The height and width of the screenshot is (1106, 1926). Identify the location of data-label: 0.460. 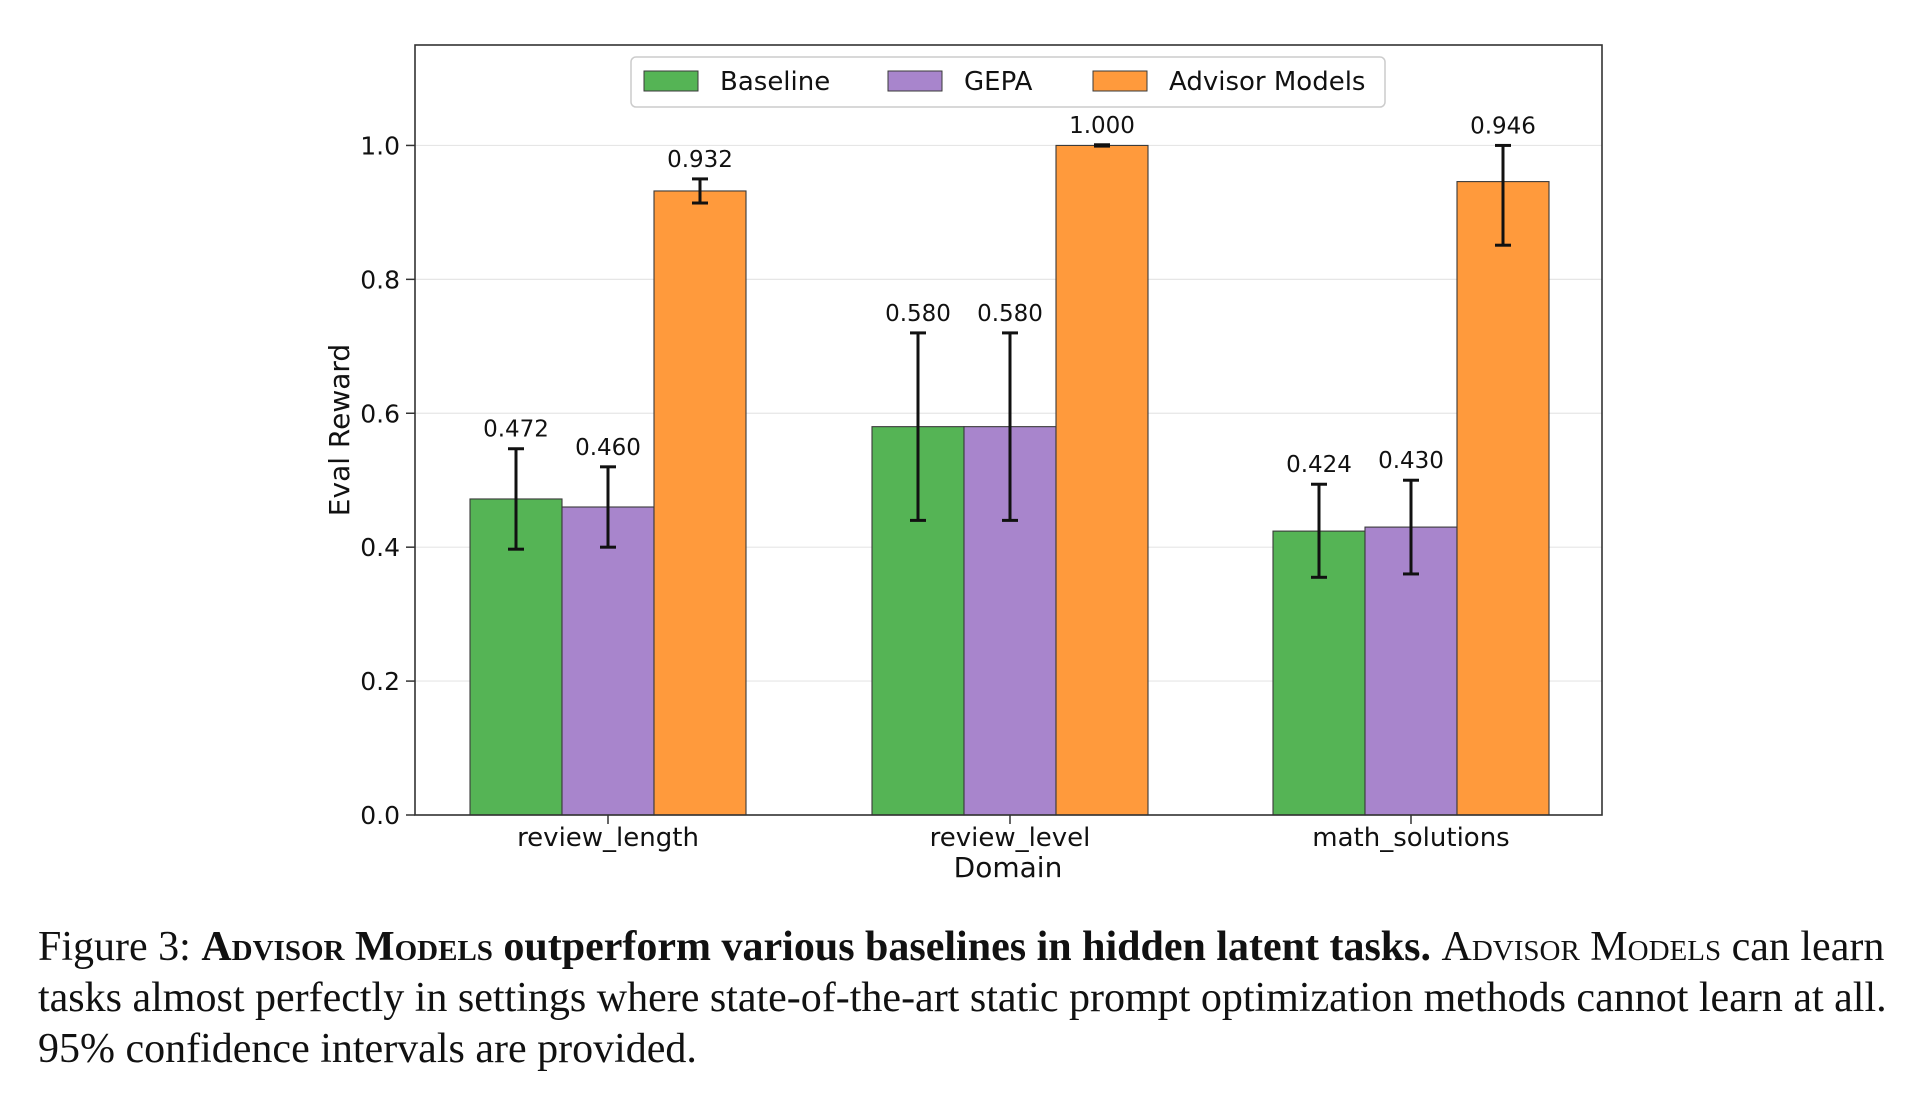
(608, 448).